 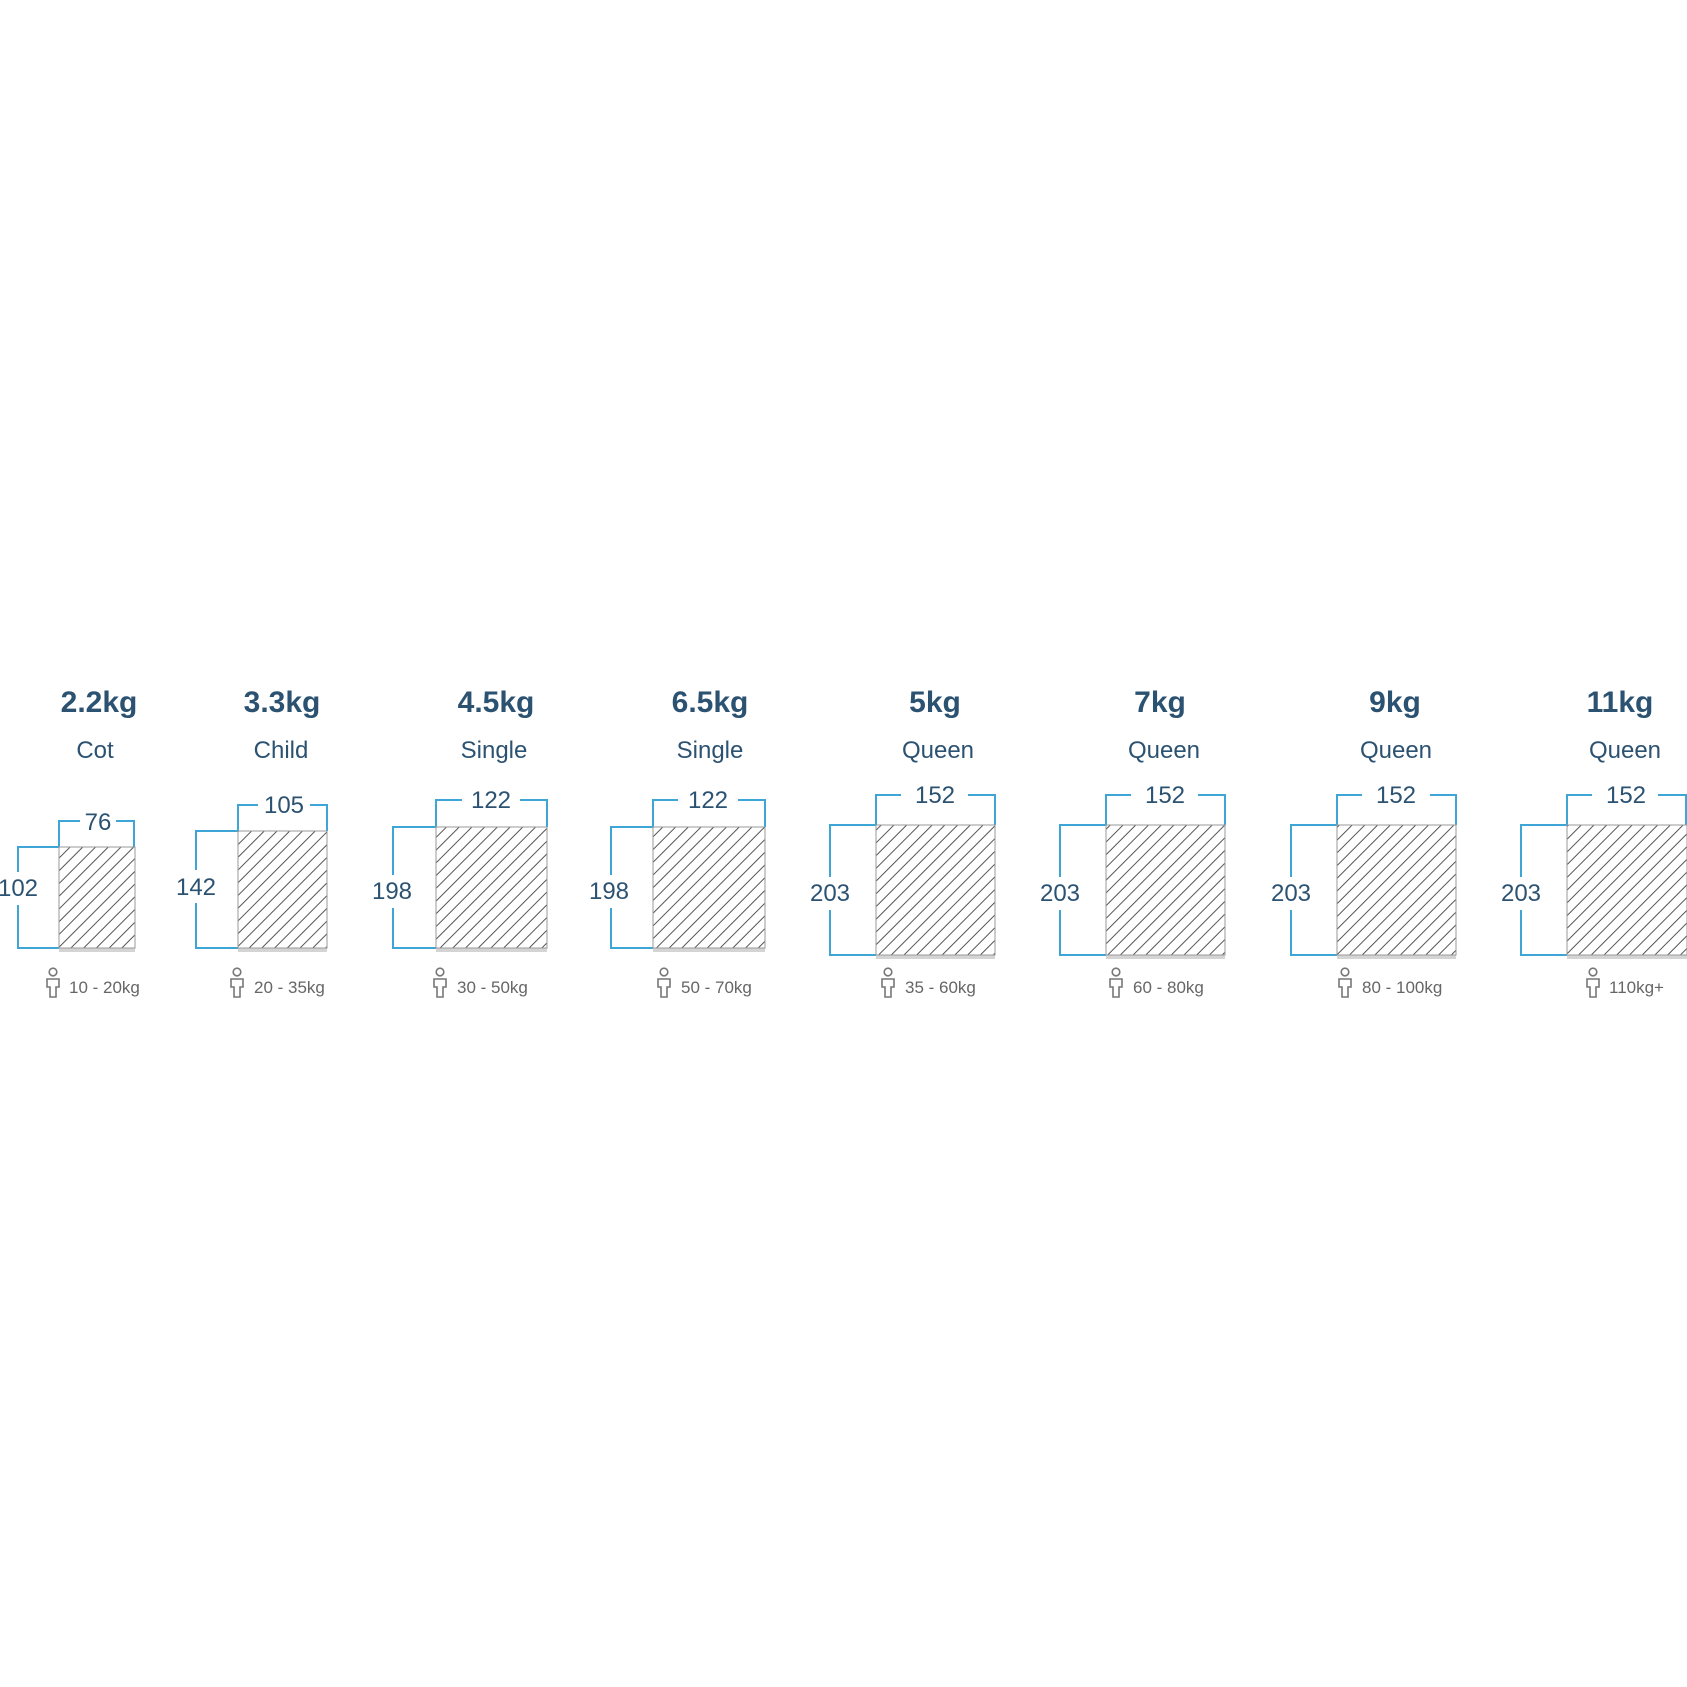 I want to click on bed-item-queen-d: 11kg Queen 152 203 110kg+, so click(x=1594, y=842).